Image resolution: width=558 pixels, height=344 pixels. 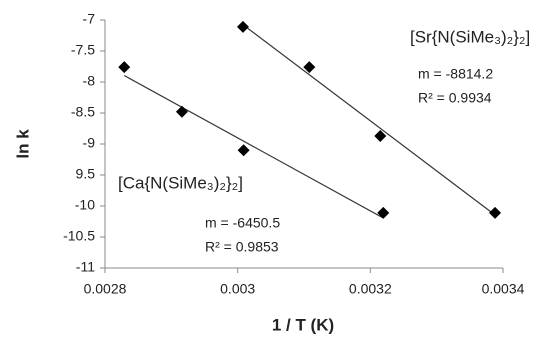 I want to click on x-tick-label: 0.0028, so click(x=105, y=289).